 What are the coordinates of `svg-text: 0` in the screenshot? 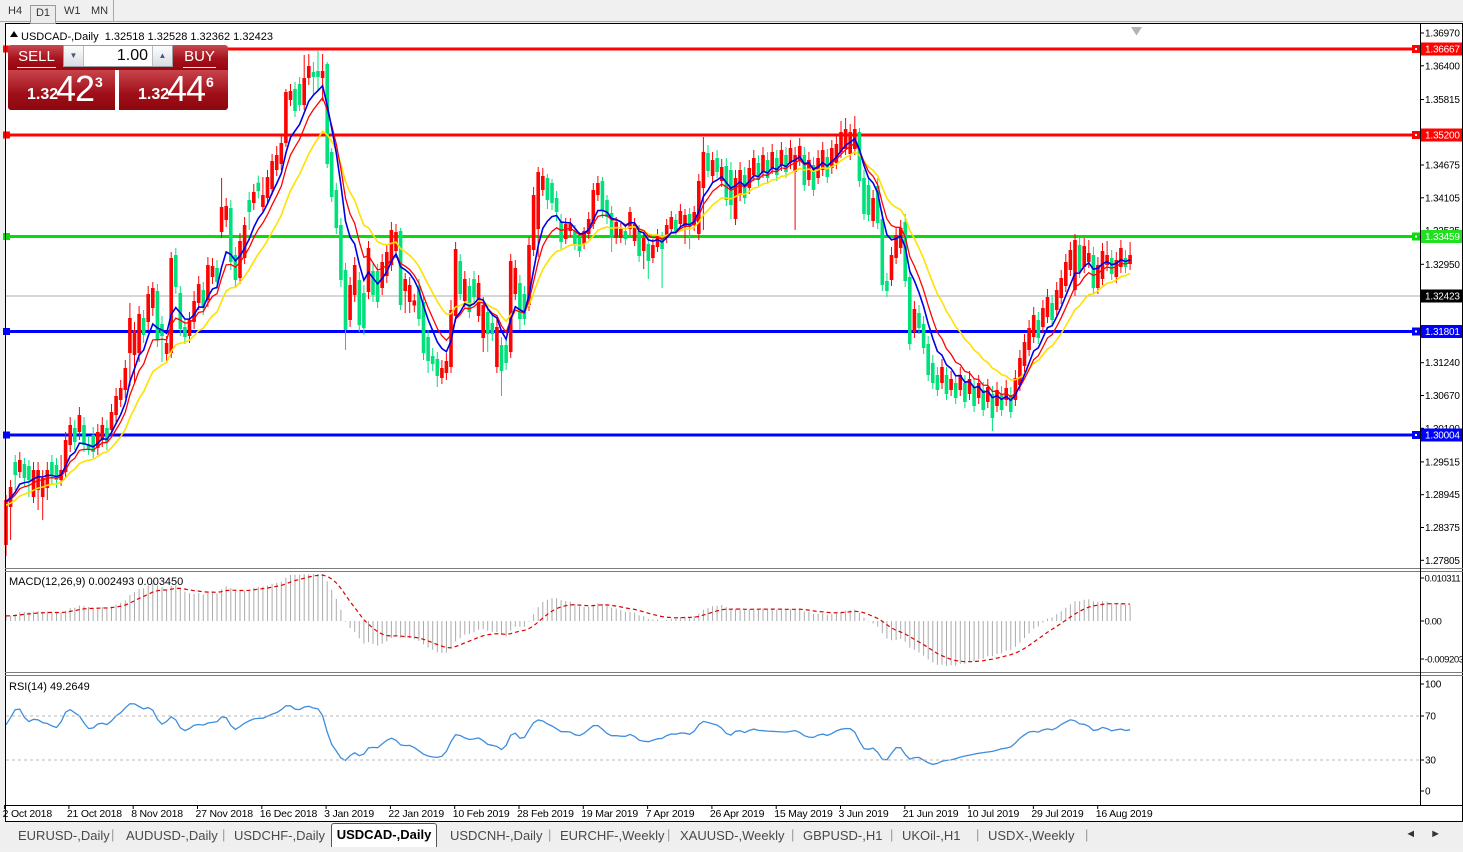 It's located at (1428, 792).